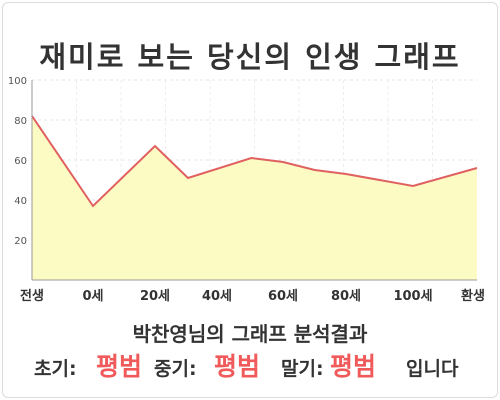 The height and width of the screenshot is (400, 500). Describe the element at coordinates (412, 296) in the screenshot. I see `x-tick-label: 100세` at that location.